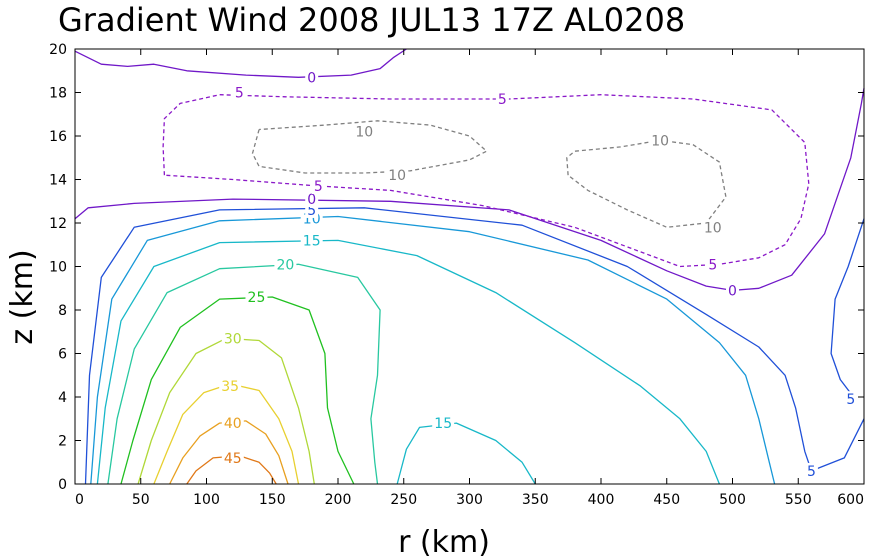  I want to click on x-tick-label: 600, so click(850, 500).